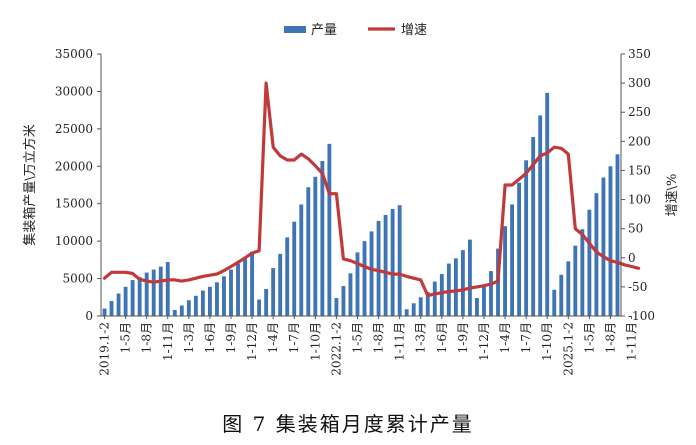 The width and height of the screenshot is (696, 445). I want to click on y-right-axis-title: 增速\%, so click(672, 195).